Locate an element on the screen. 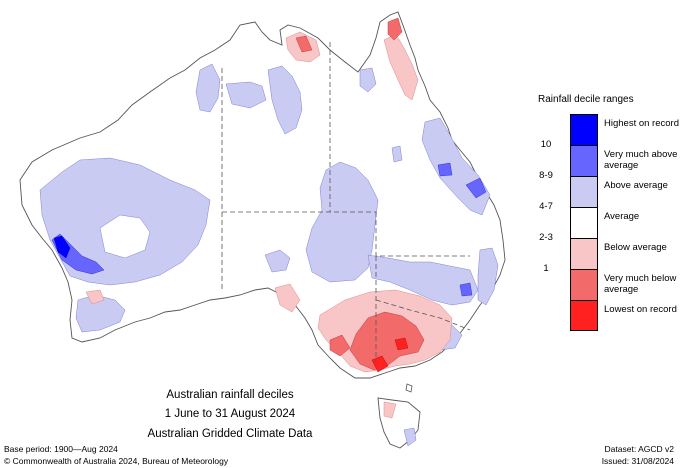 The image size is (680, 468). legend-decile-range: 2-3 is located at coordinates (546, 237).